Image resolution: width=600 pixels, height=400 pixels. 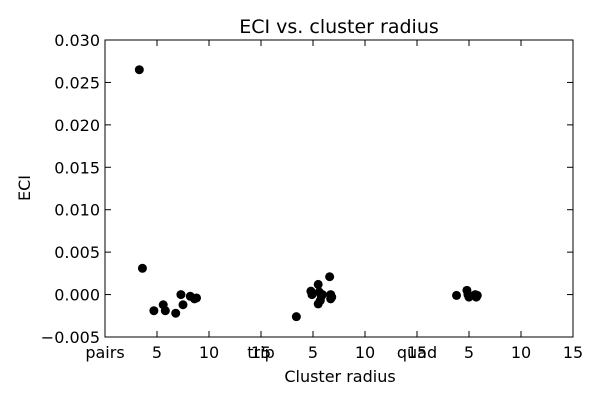 I want to click on chart-title: ECI vs. cluster radius, so click(x=339, y=27).